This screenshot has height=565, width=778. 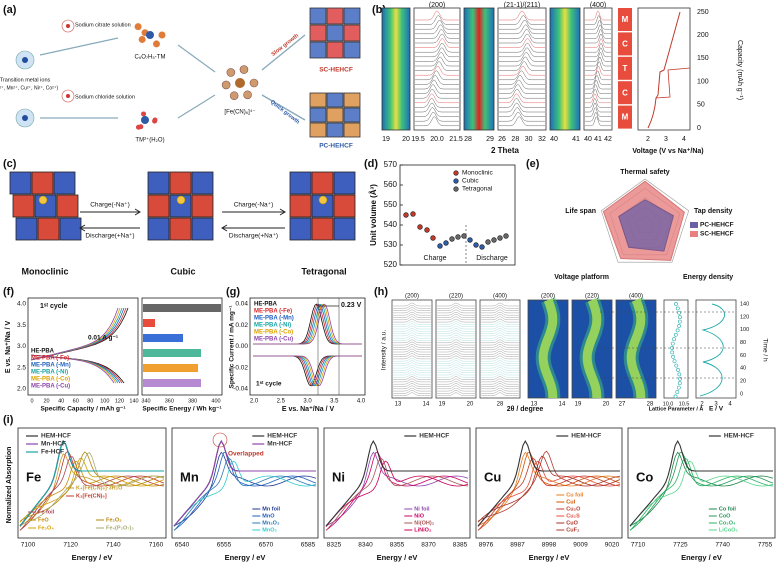 What do you see at coordinates (156, 545) in the screenshot?
I see `tick-label: 7160` at bounding box center [156, 545].